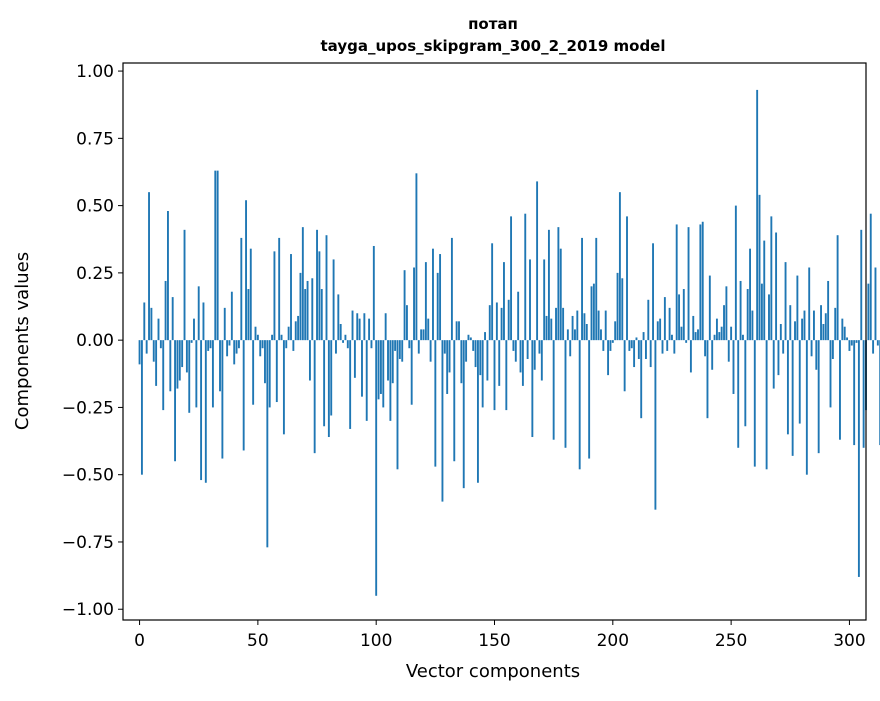 This screenshot has width=880, height=701. I want to click on x-ticks: 0 50 100 150 200 250 300, so click(500, 635).